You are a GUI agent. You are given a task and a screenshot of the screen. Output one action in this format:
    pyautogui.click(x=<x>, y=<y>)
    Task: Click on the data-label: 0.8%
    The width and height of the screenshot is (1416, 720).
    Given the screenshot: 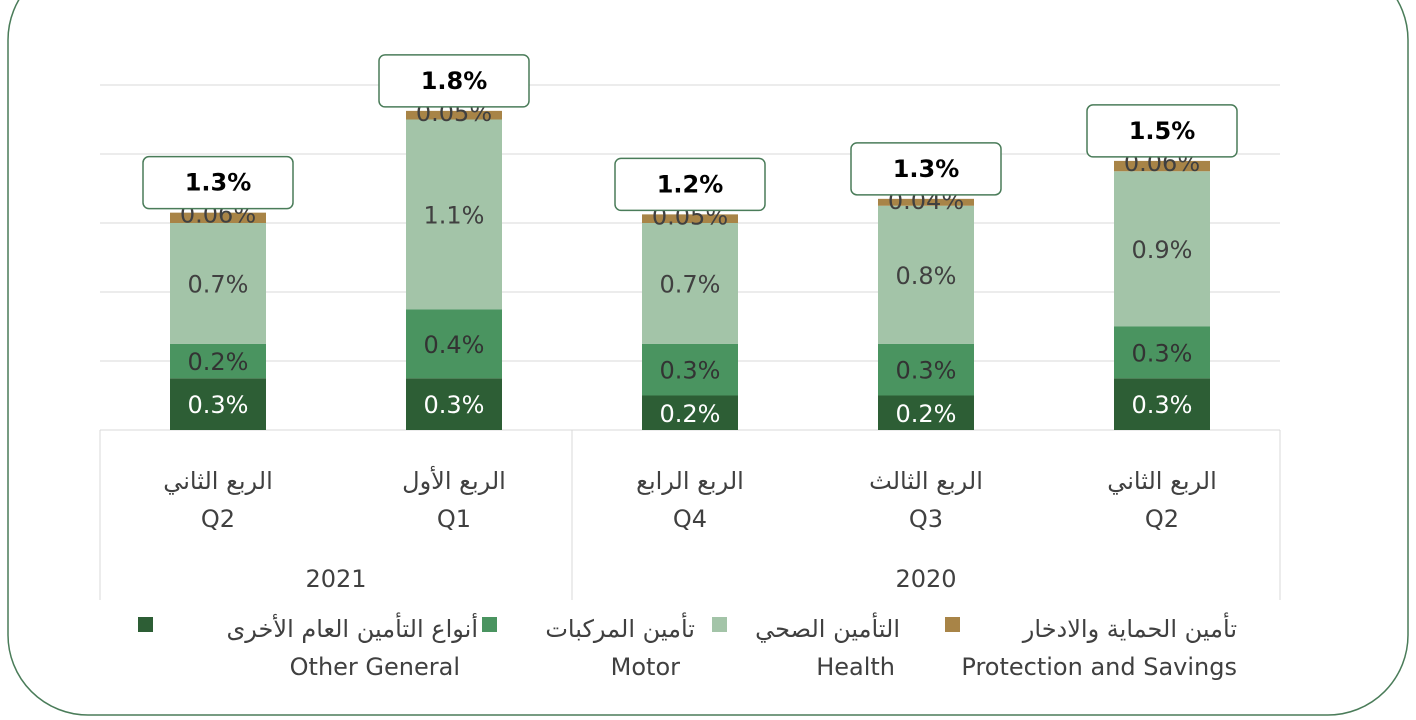 What is the action you would take?
    pyautogui.click(x=926, y=276)
    